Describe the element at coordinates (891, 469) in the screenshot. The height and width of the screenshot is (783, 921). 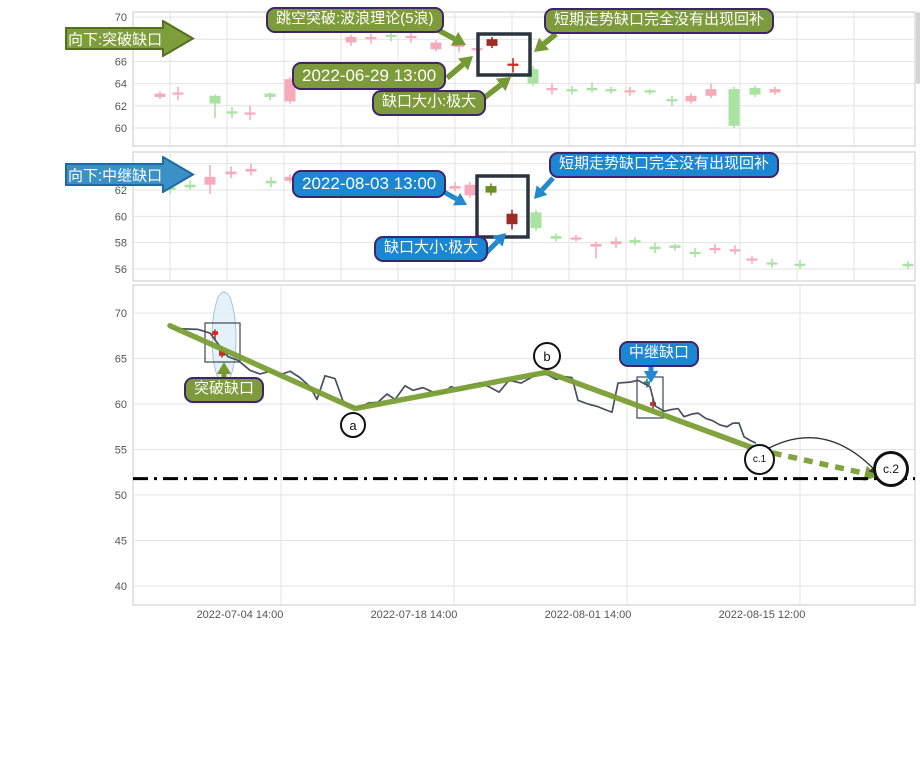
I see `wave-marker-c2: c.2` at that location.